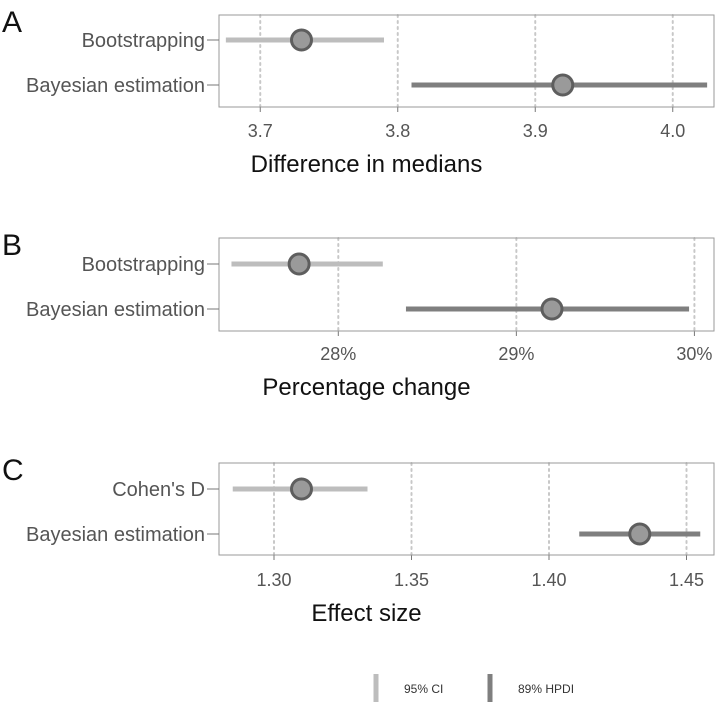 The height and width of the screenshot is (702, 720). What do you see at coordinates (672, 131) in the screenshot?
I see `x-tick-label: 4.0` at bounding box center [672, 131].